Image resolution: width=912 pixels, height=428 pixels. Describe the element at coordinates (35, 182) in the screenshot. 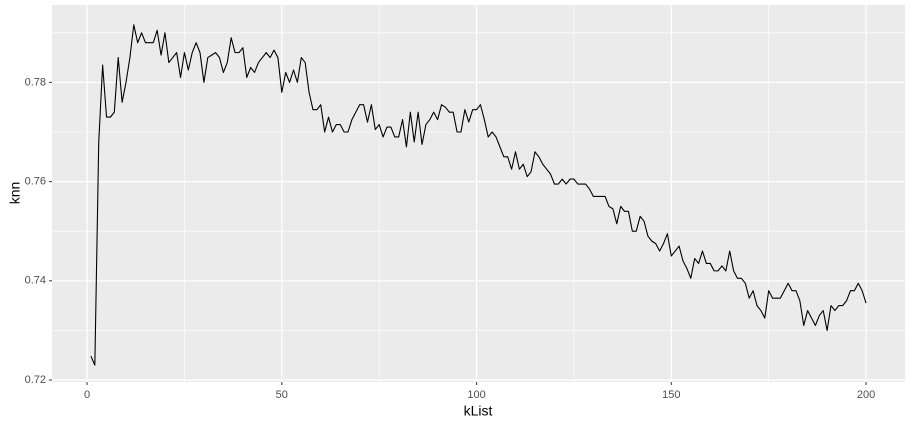

I see `y-tick-label: 0.76` at that location.